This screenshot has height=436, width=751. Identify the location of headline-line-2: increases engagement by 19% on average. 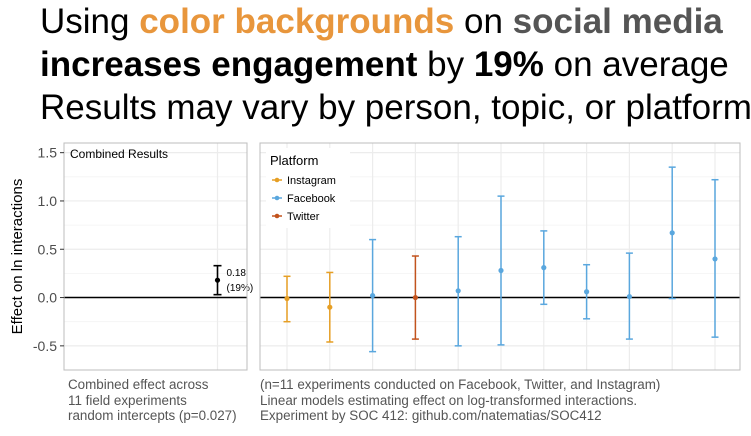
(384, 65).